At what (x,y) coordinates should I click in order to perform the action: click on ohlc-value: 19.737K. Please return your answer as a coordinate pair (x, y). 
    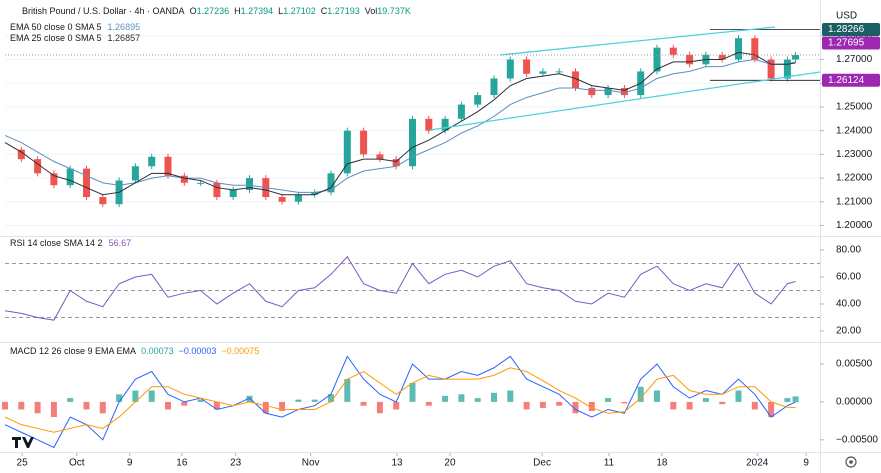
    Looking at the image, I should click on (394, 11).